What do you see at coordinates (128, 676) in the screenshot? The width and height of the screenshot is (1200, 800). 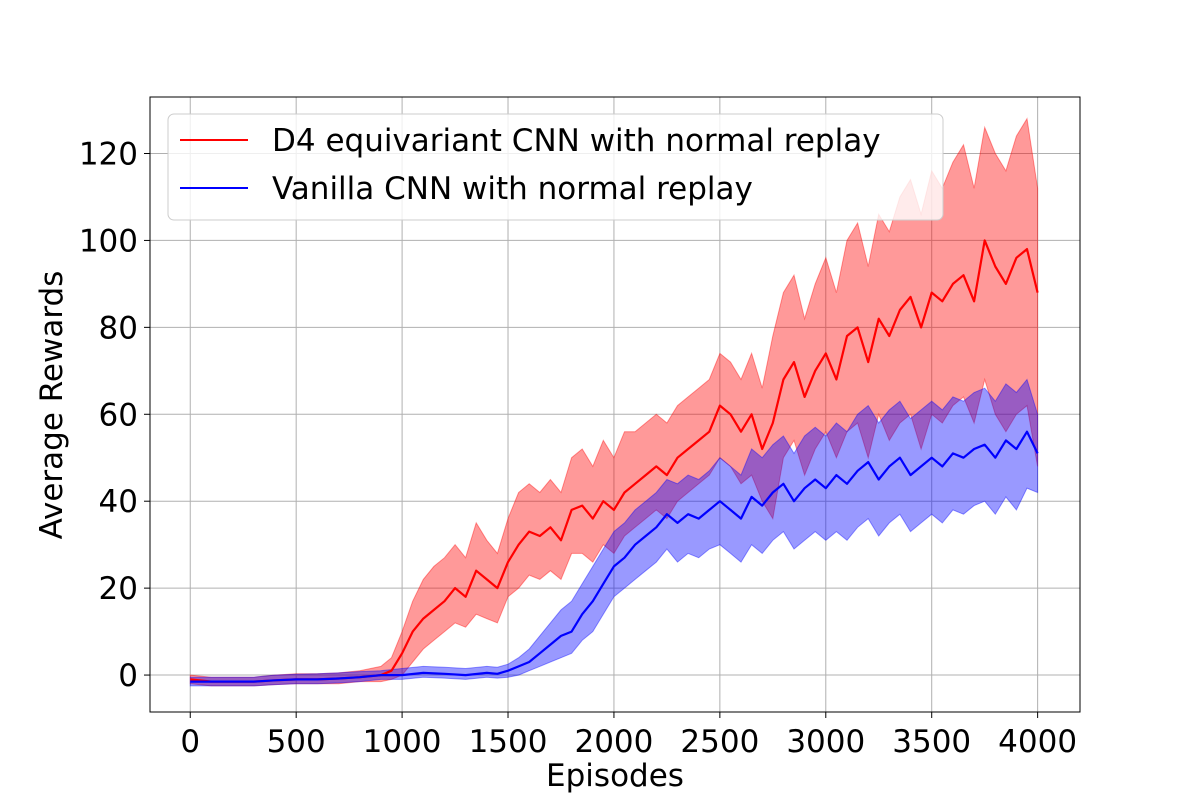 I see `y-tick-label: 0` at bounding box center [128, 676].